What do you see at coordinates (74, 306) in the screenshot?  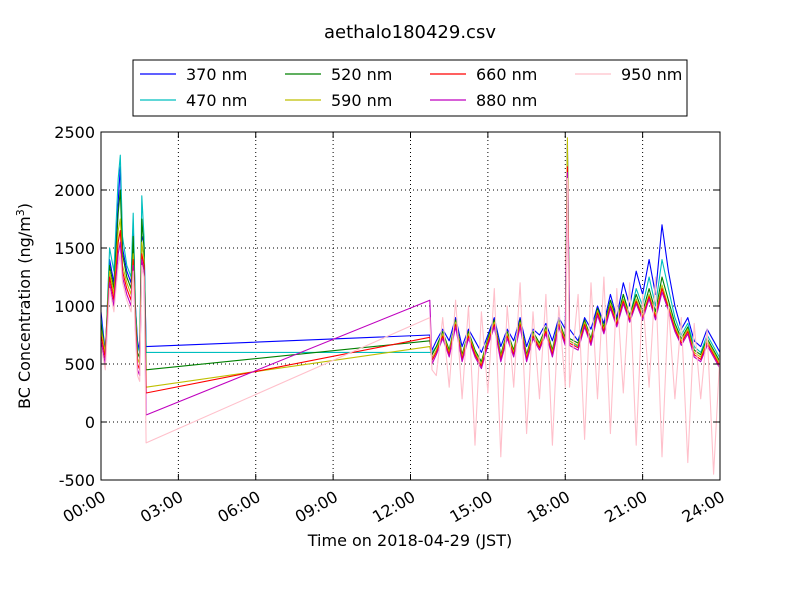 I see `y-tick-label: 1000` at bounding box center [74, 306].